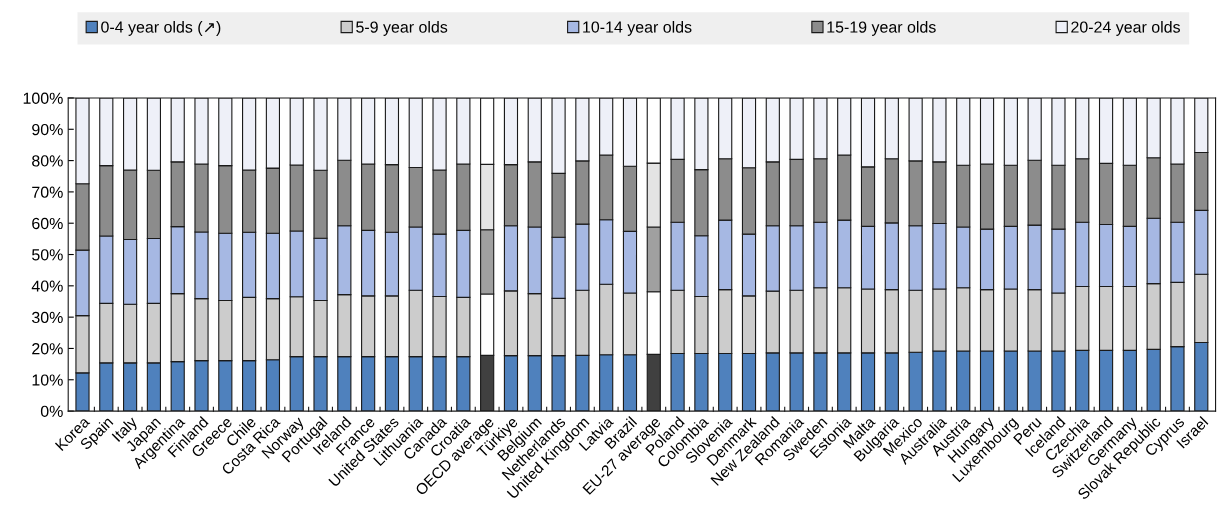 This screenshot has width=1218, height=505. I want to click on y-tick-label: 80%, so click(47, 161).